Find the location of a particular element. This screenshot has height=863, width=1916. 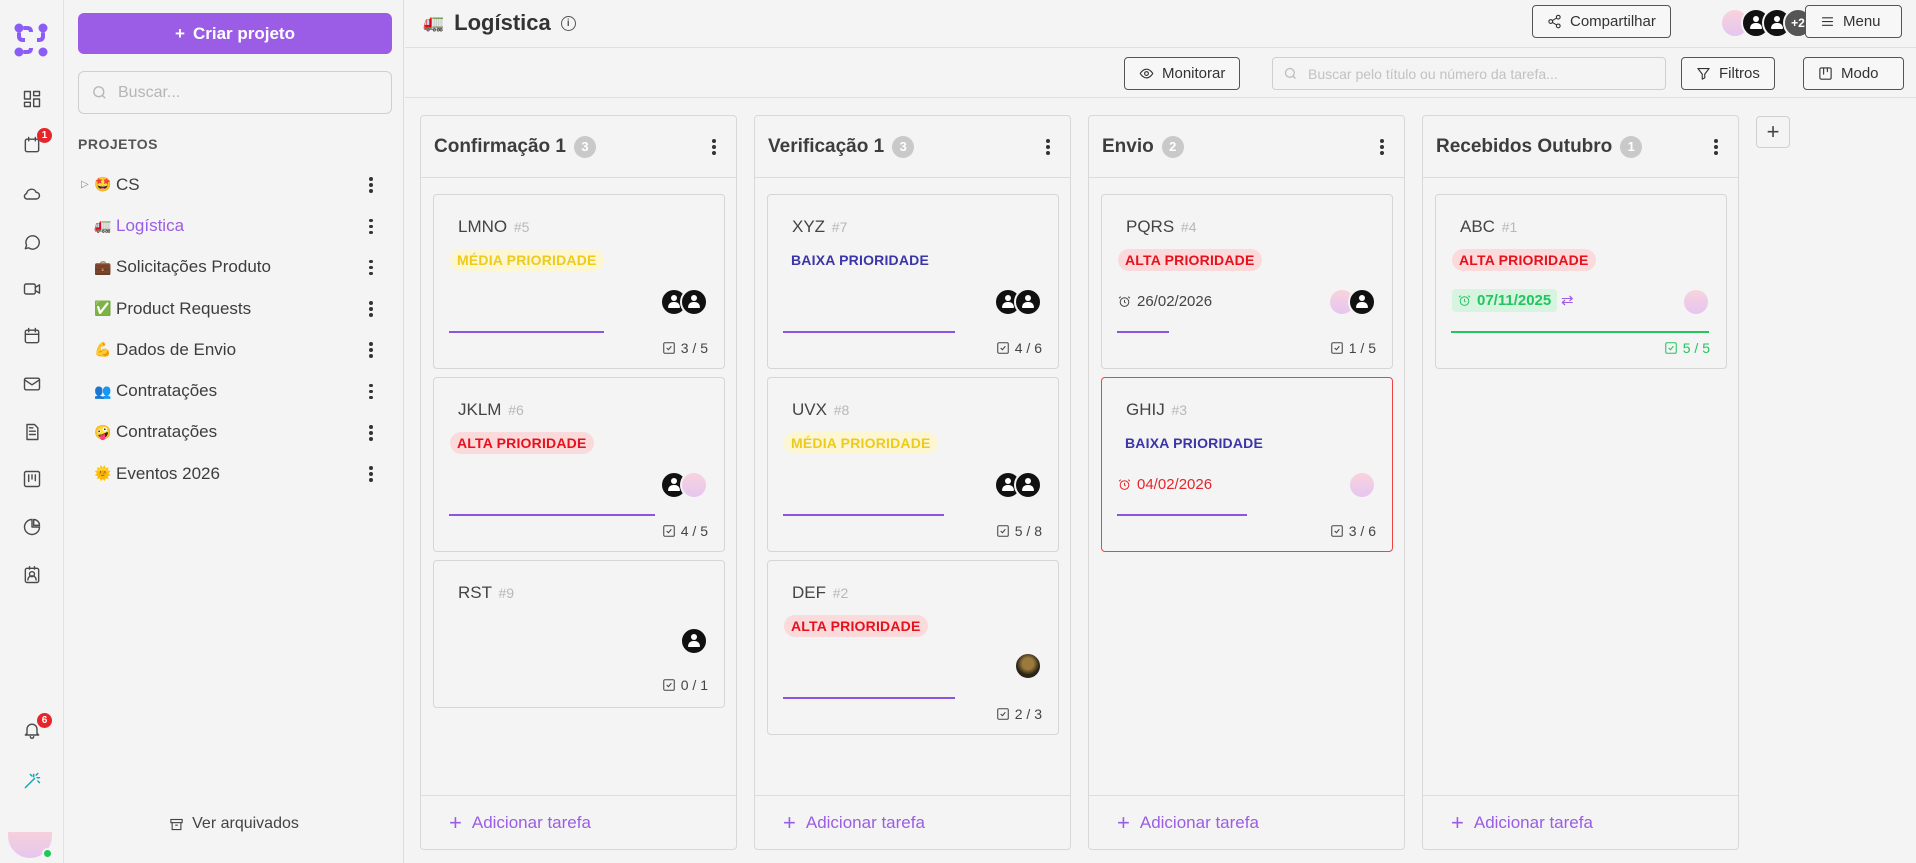

column-title: Envio is located at coordinates (1128, 146).